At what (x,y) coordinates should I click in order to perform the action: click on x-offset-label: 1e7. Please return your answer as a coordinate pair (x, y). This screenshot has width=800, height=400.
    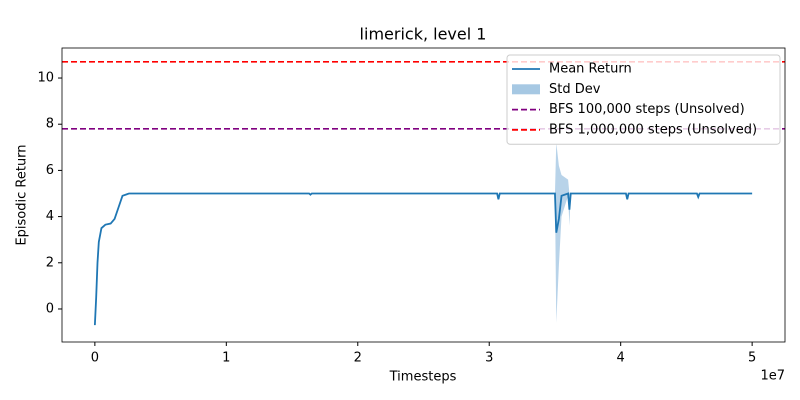
    Looking at the image, I should click on (772, 376).